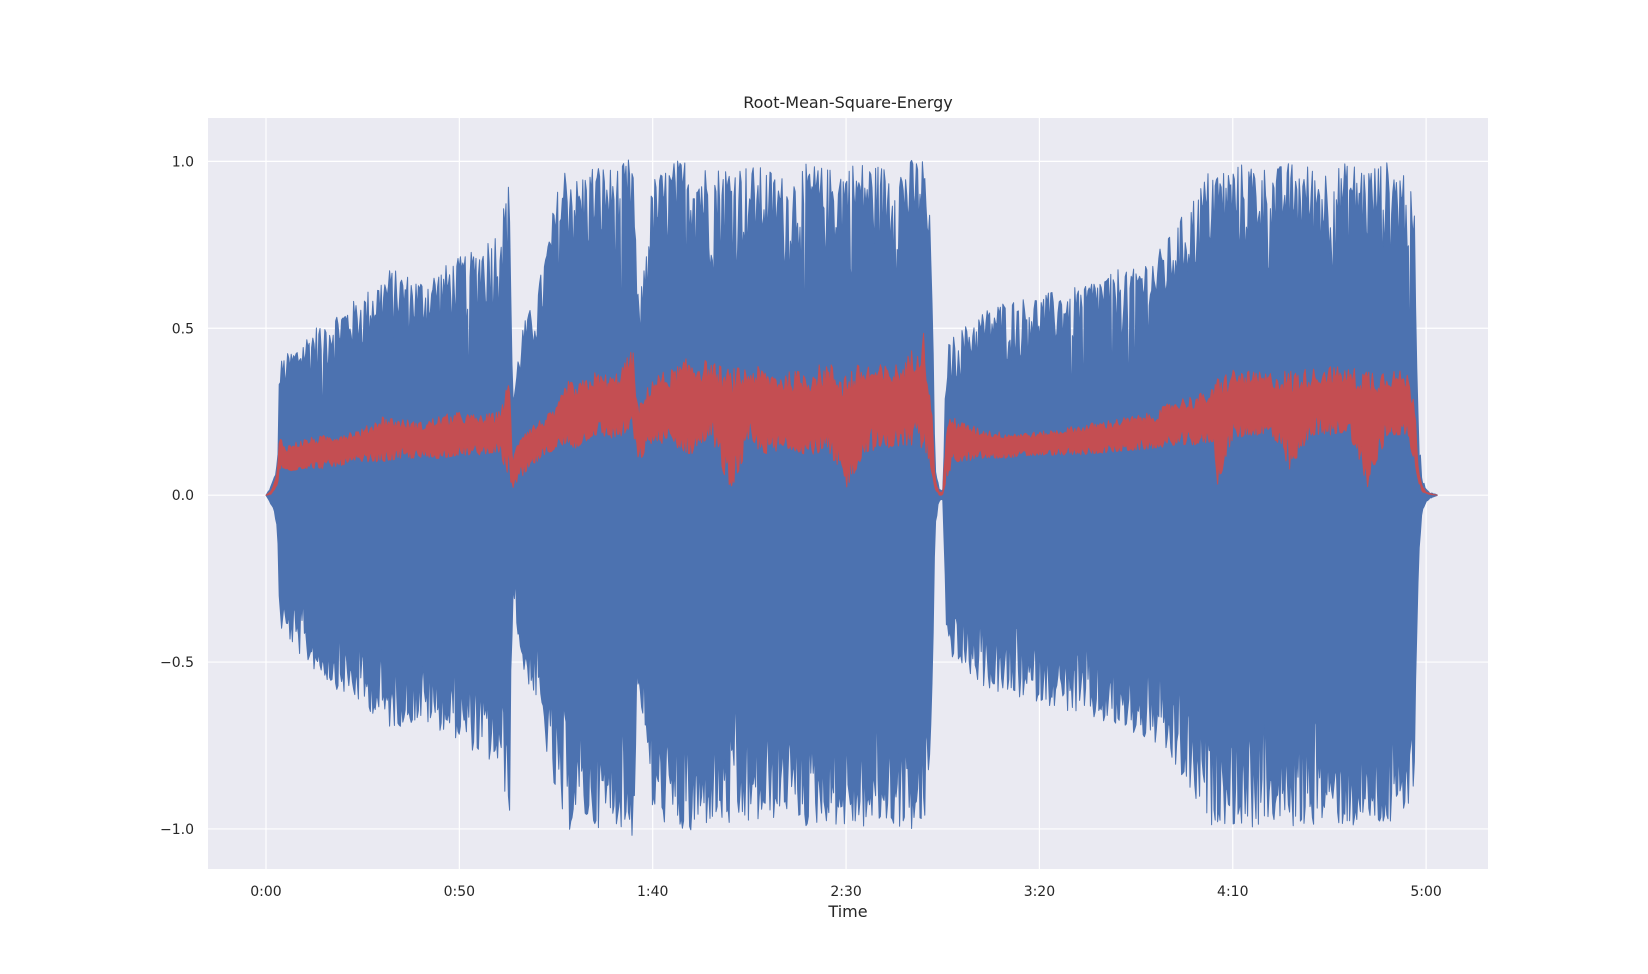 The width and height of the screenshot is (1648, 974). Describe the element at coordinates (652, 892) in the screenshot. I see `x-tick-label: 1:40` at that location.